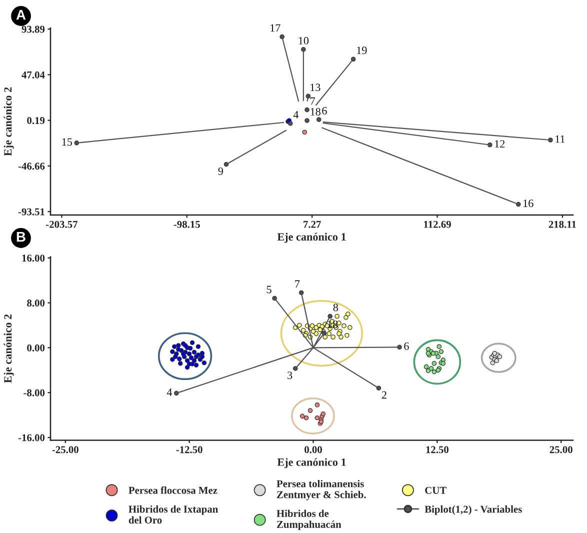  I want to click on annotation: 19, so click(362, 50).